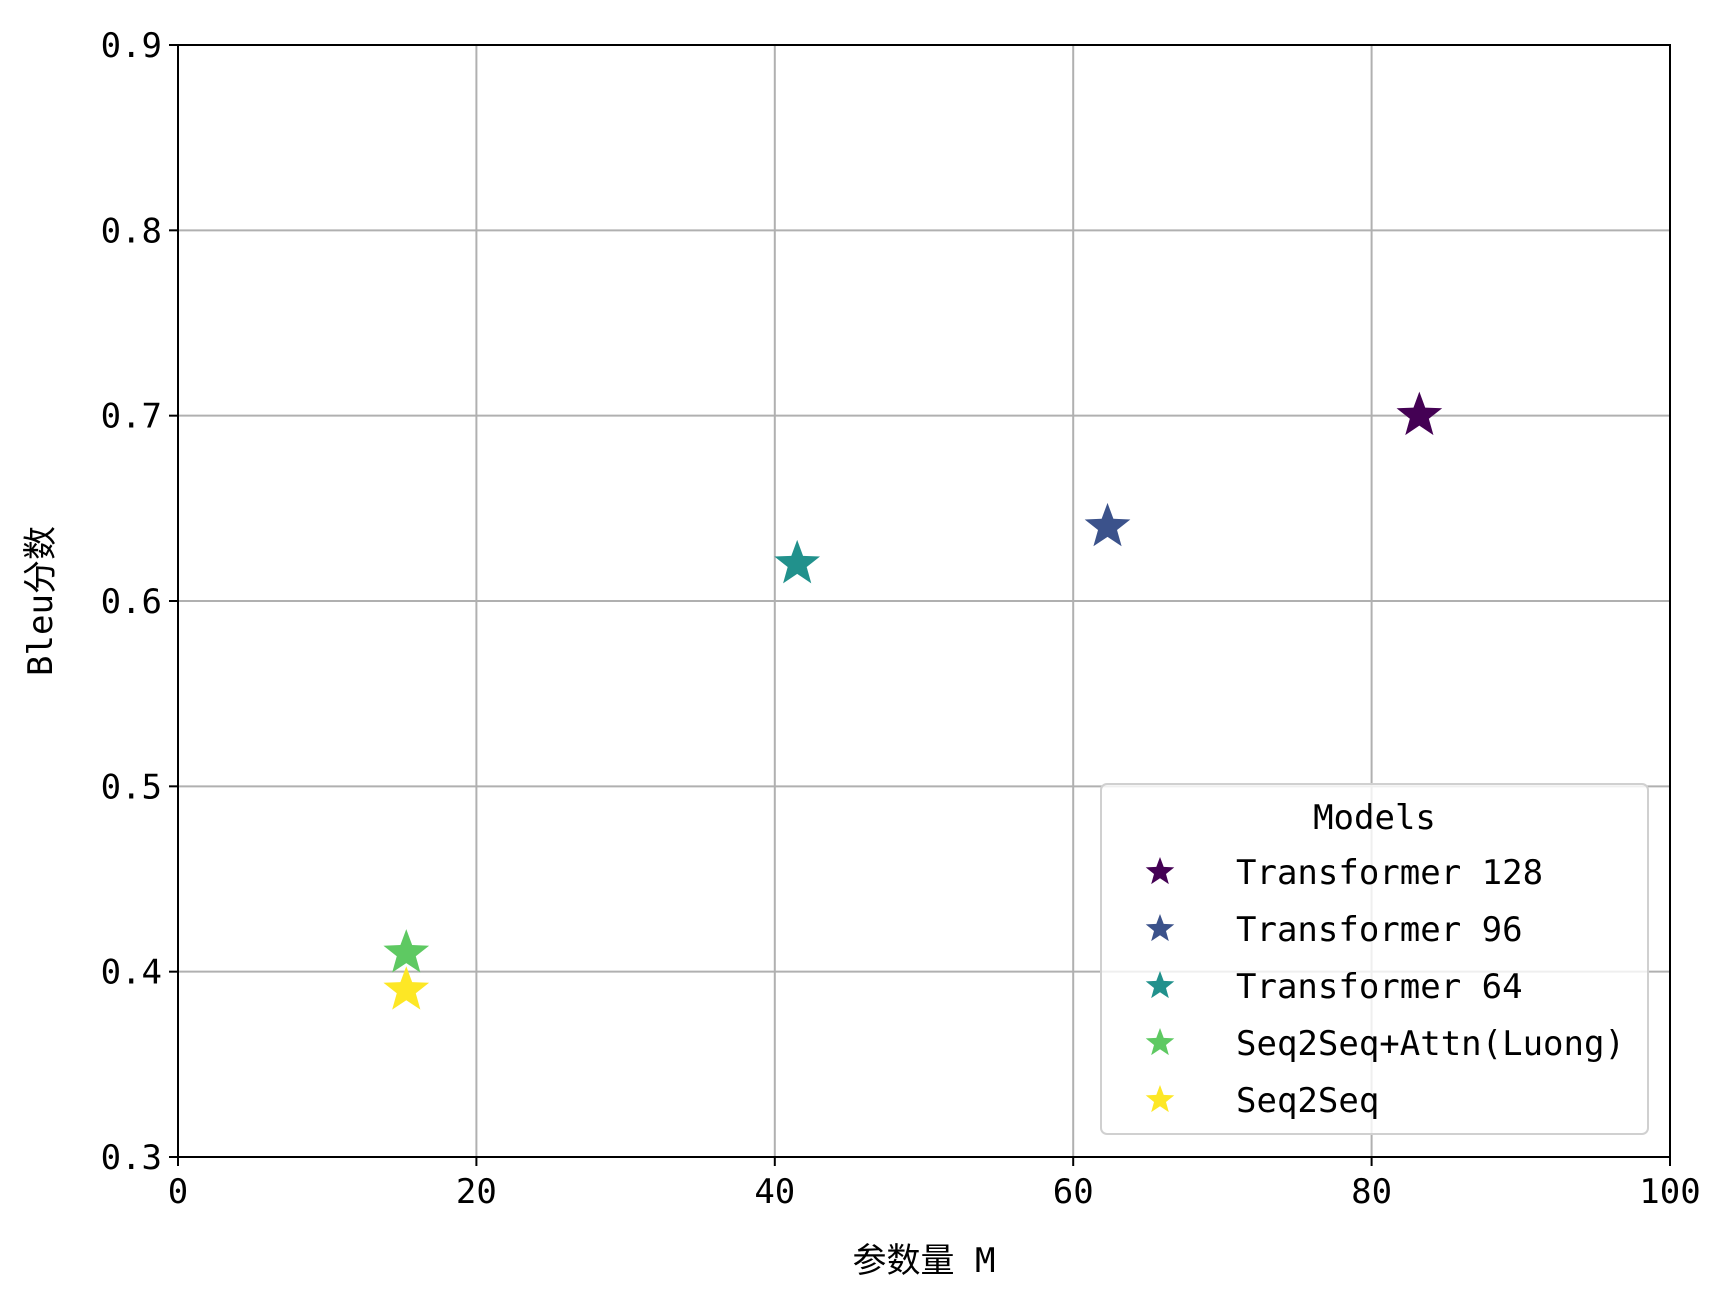 This screenshot has height=1302, width=1726. Describe the element at coordinates (131, 417) in the screenshot. I see `y-tick-label: 0.7` at that location.